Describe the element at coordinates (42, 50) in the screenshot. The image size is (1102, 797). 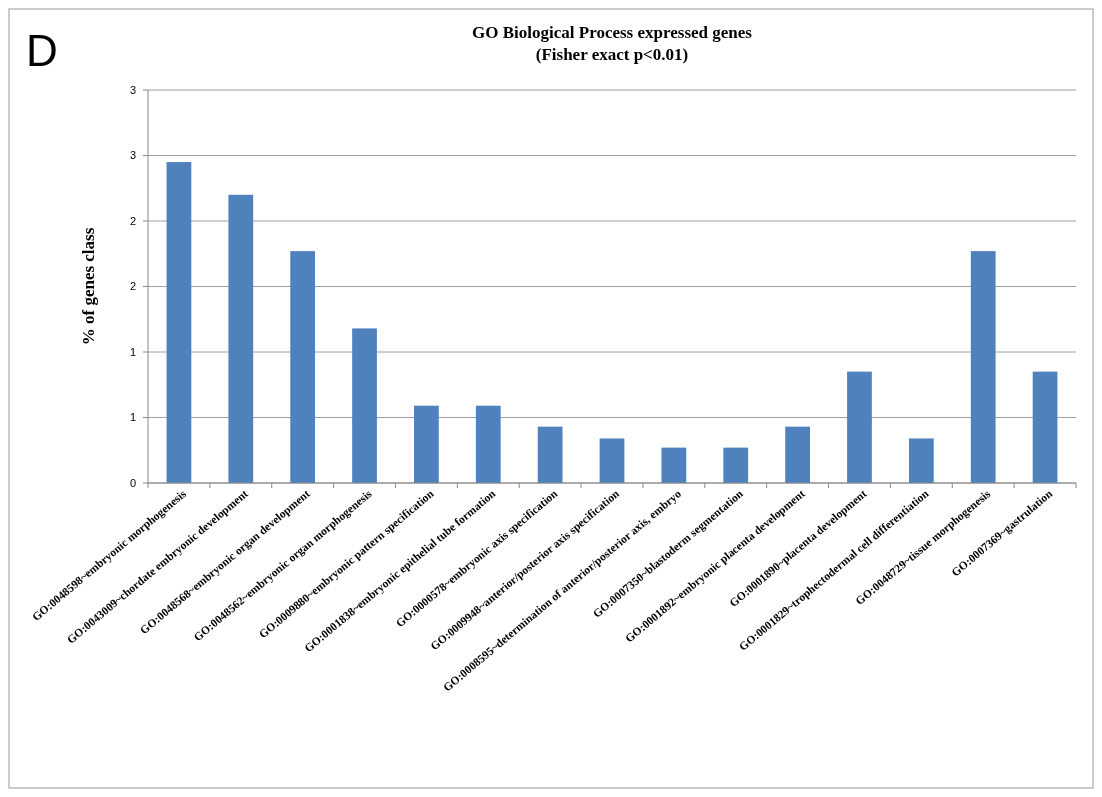
I see `text: D` at that location.